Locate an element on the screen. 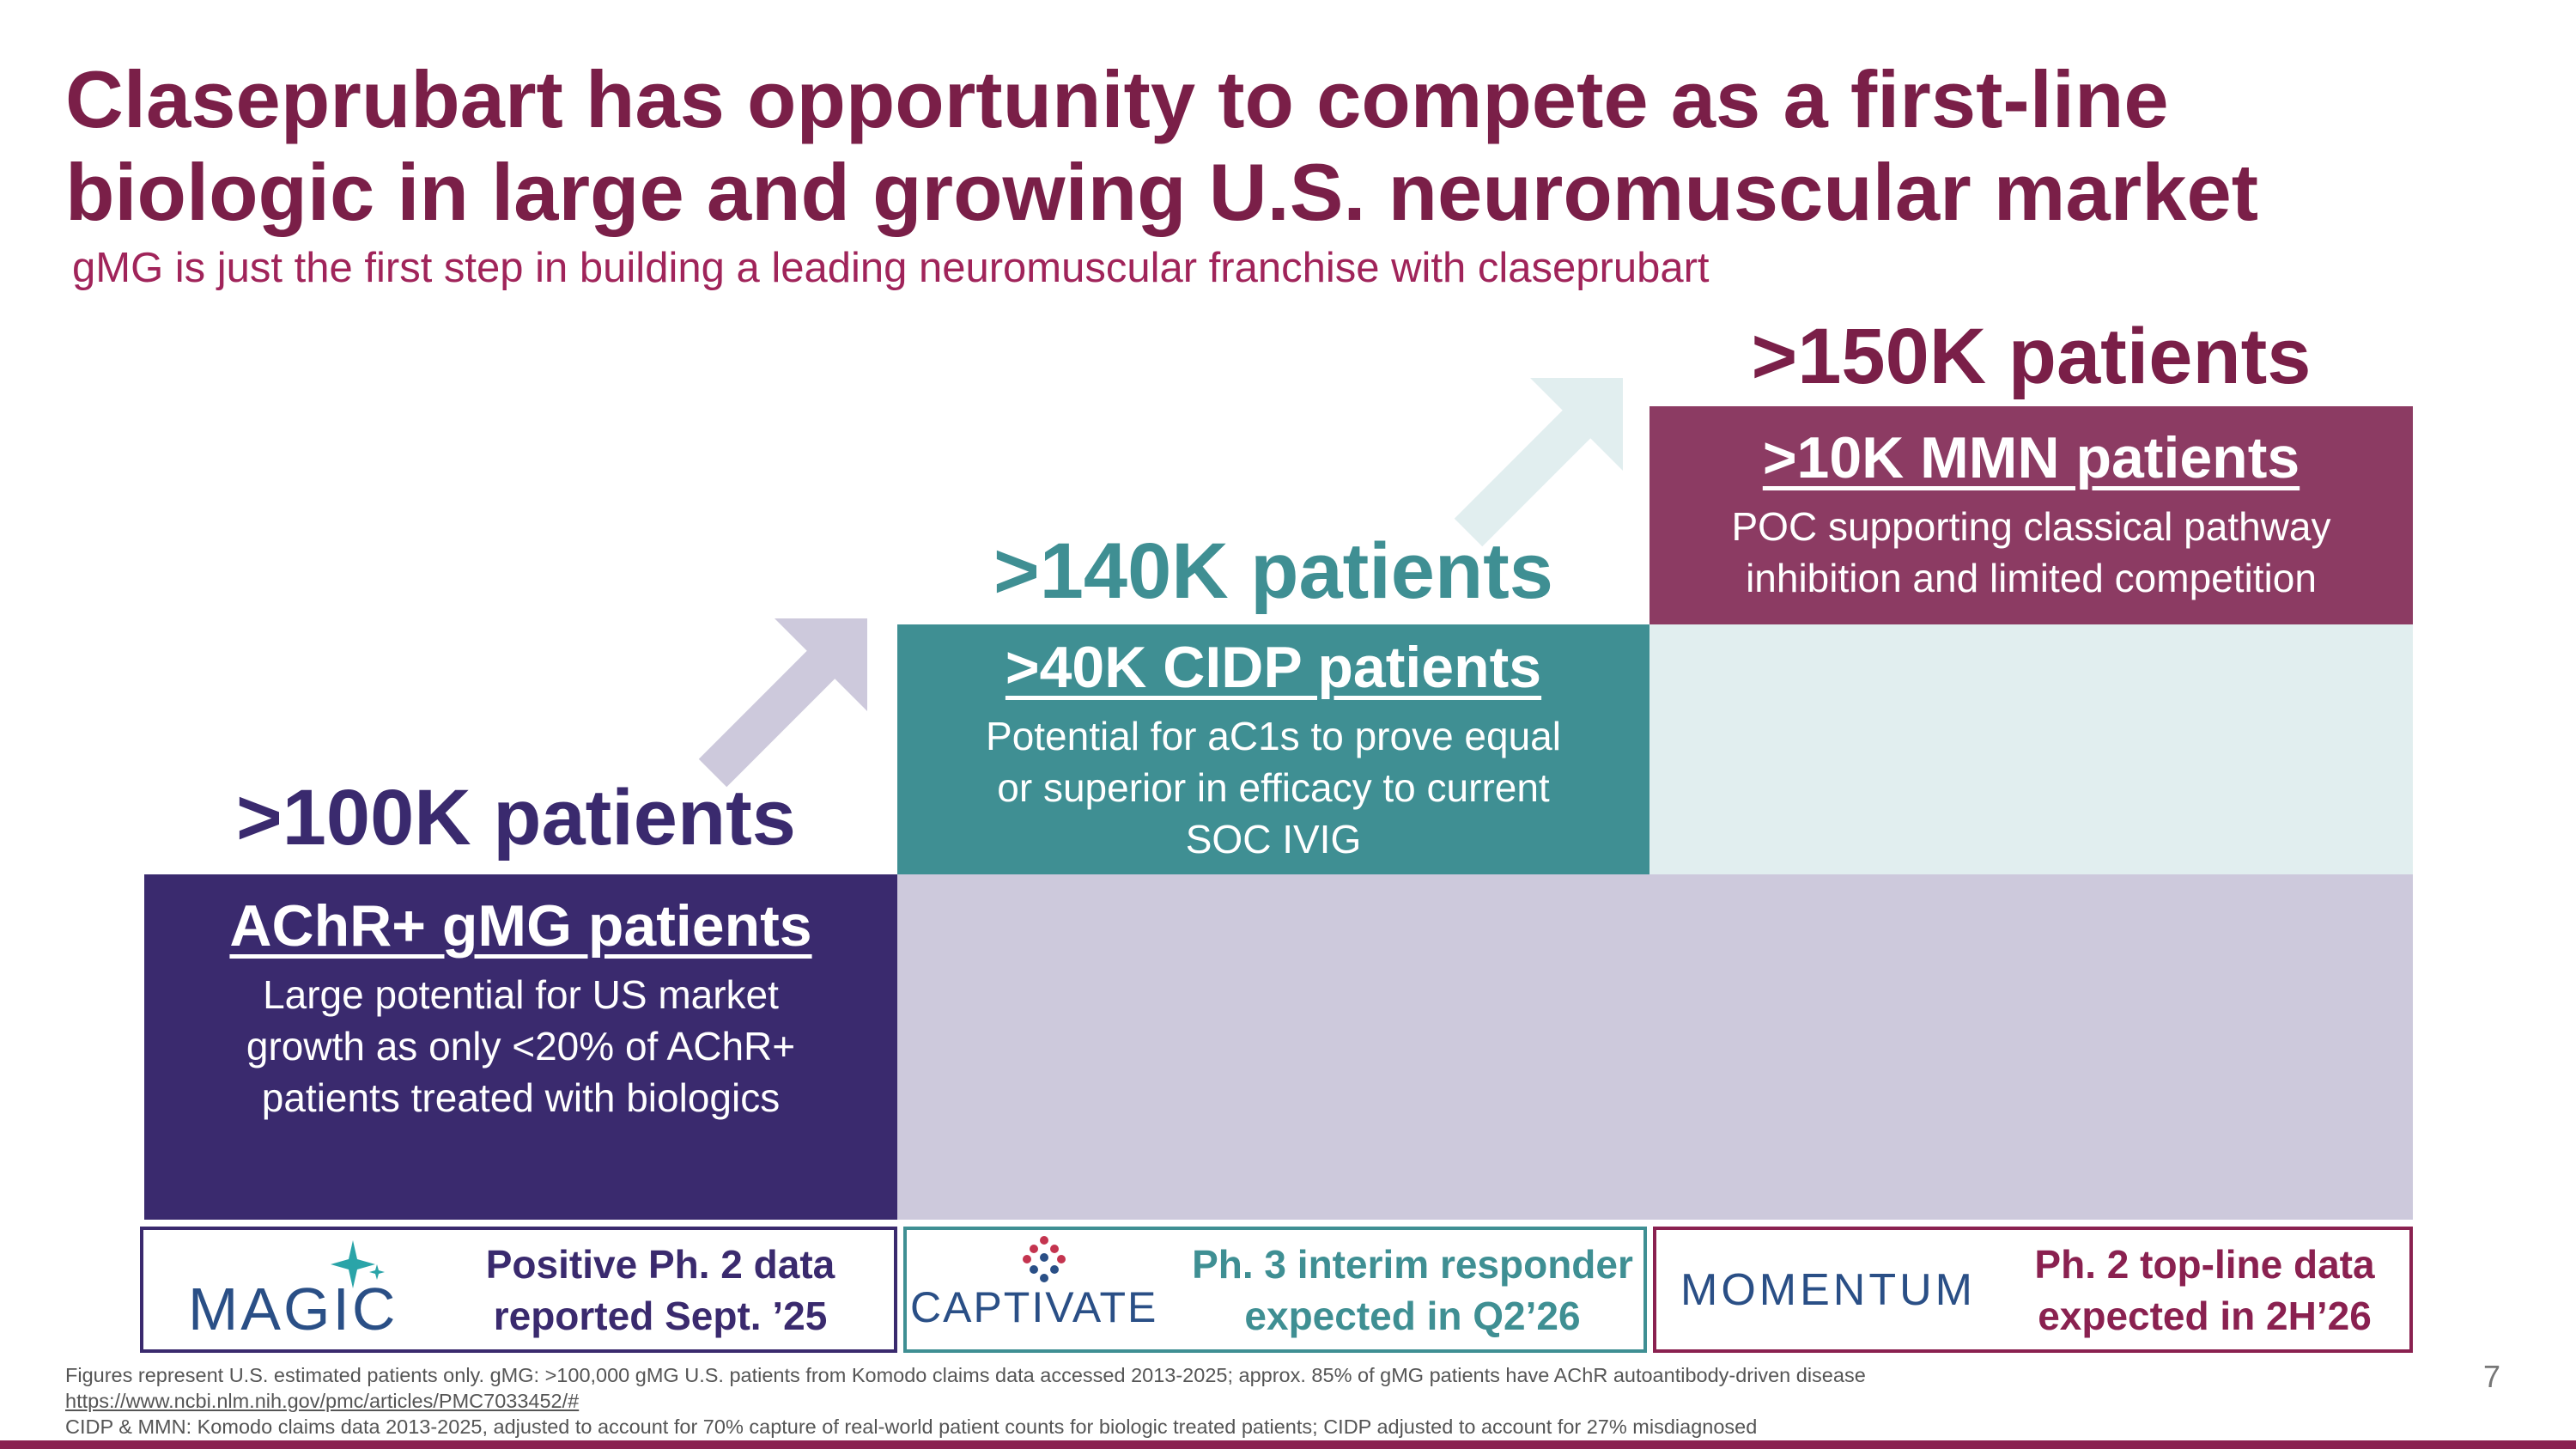 The height and width of the screenshot is (1449, 2576). captivate-emblem-icon is located at coordinates (1045, 1259).